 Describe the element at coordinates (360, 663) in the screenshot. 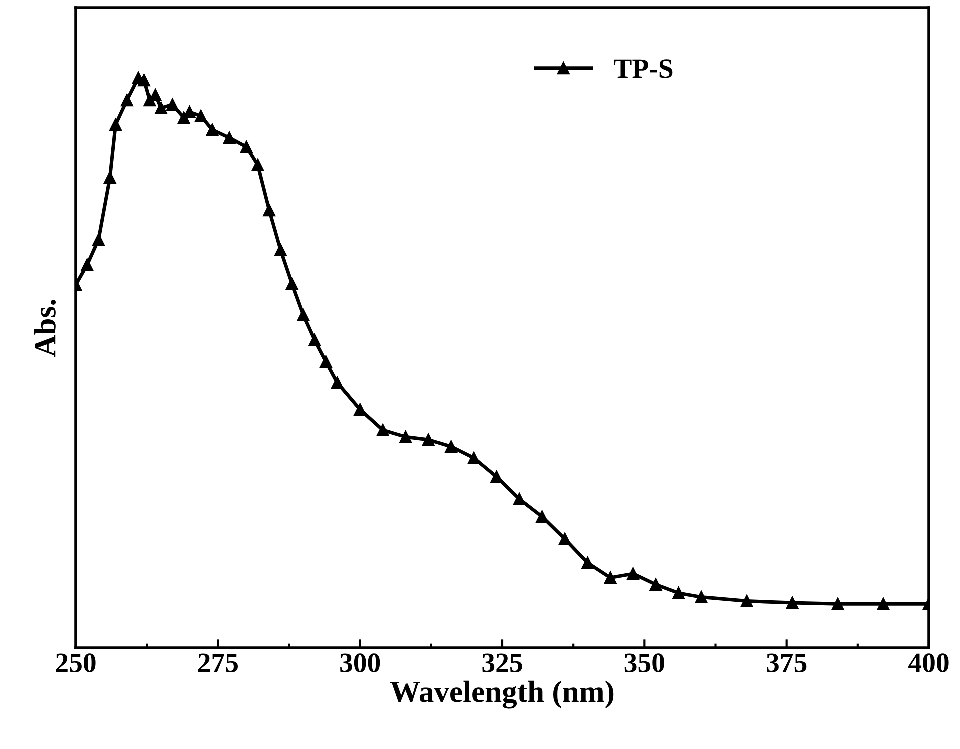

I see `x-tick-label: 300` at that location.